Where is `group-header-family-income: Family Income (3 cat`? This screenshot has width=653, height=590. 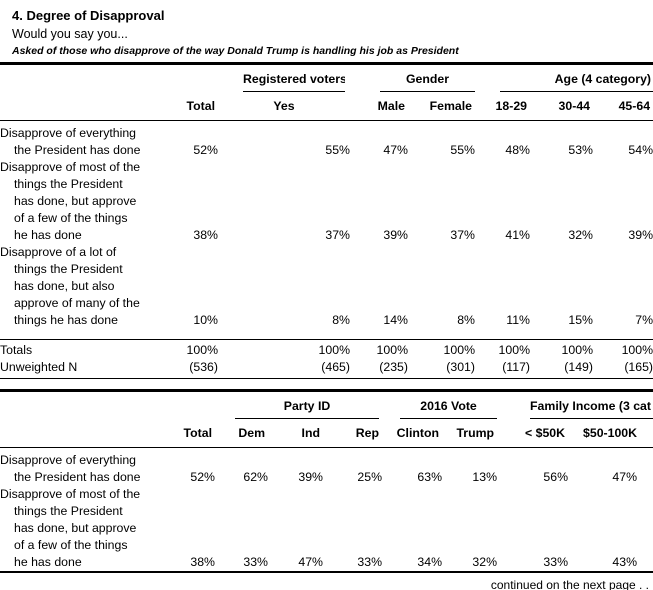
group-header-family-income: Family Income (3 cat is located at coordinates (591, 408).